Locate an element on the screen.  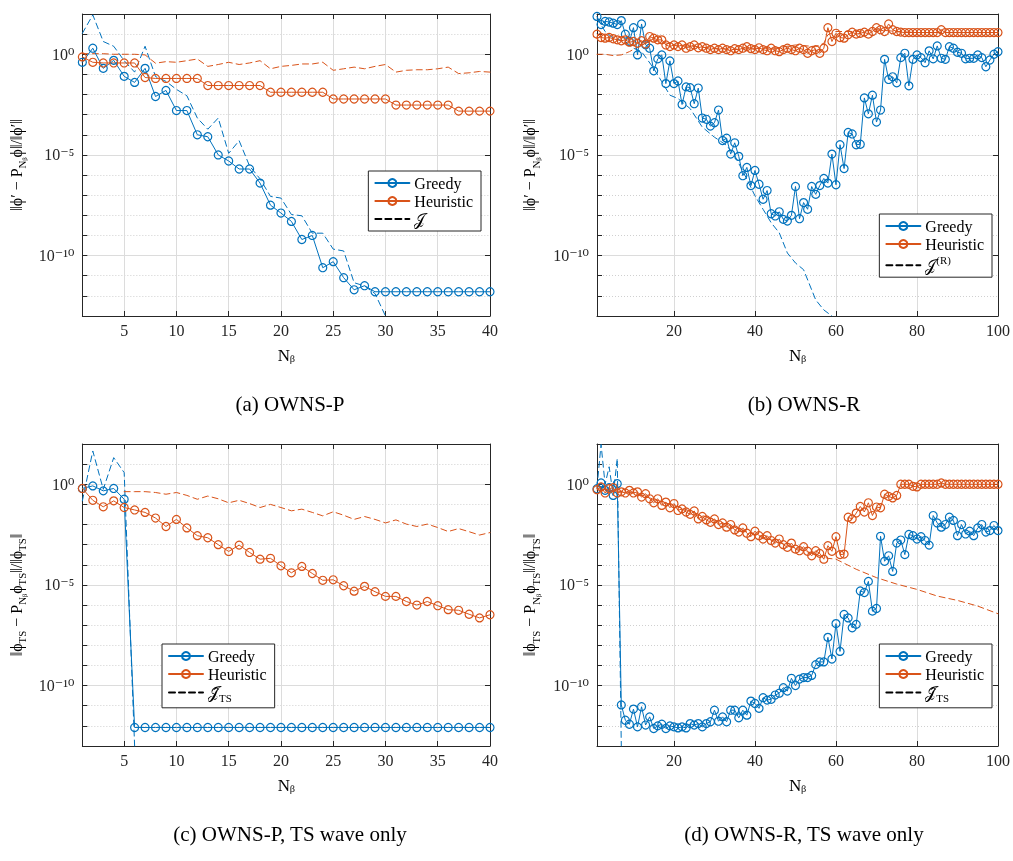
legend-label: 𝒥 is located at coordinates (421, 219).